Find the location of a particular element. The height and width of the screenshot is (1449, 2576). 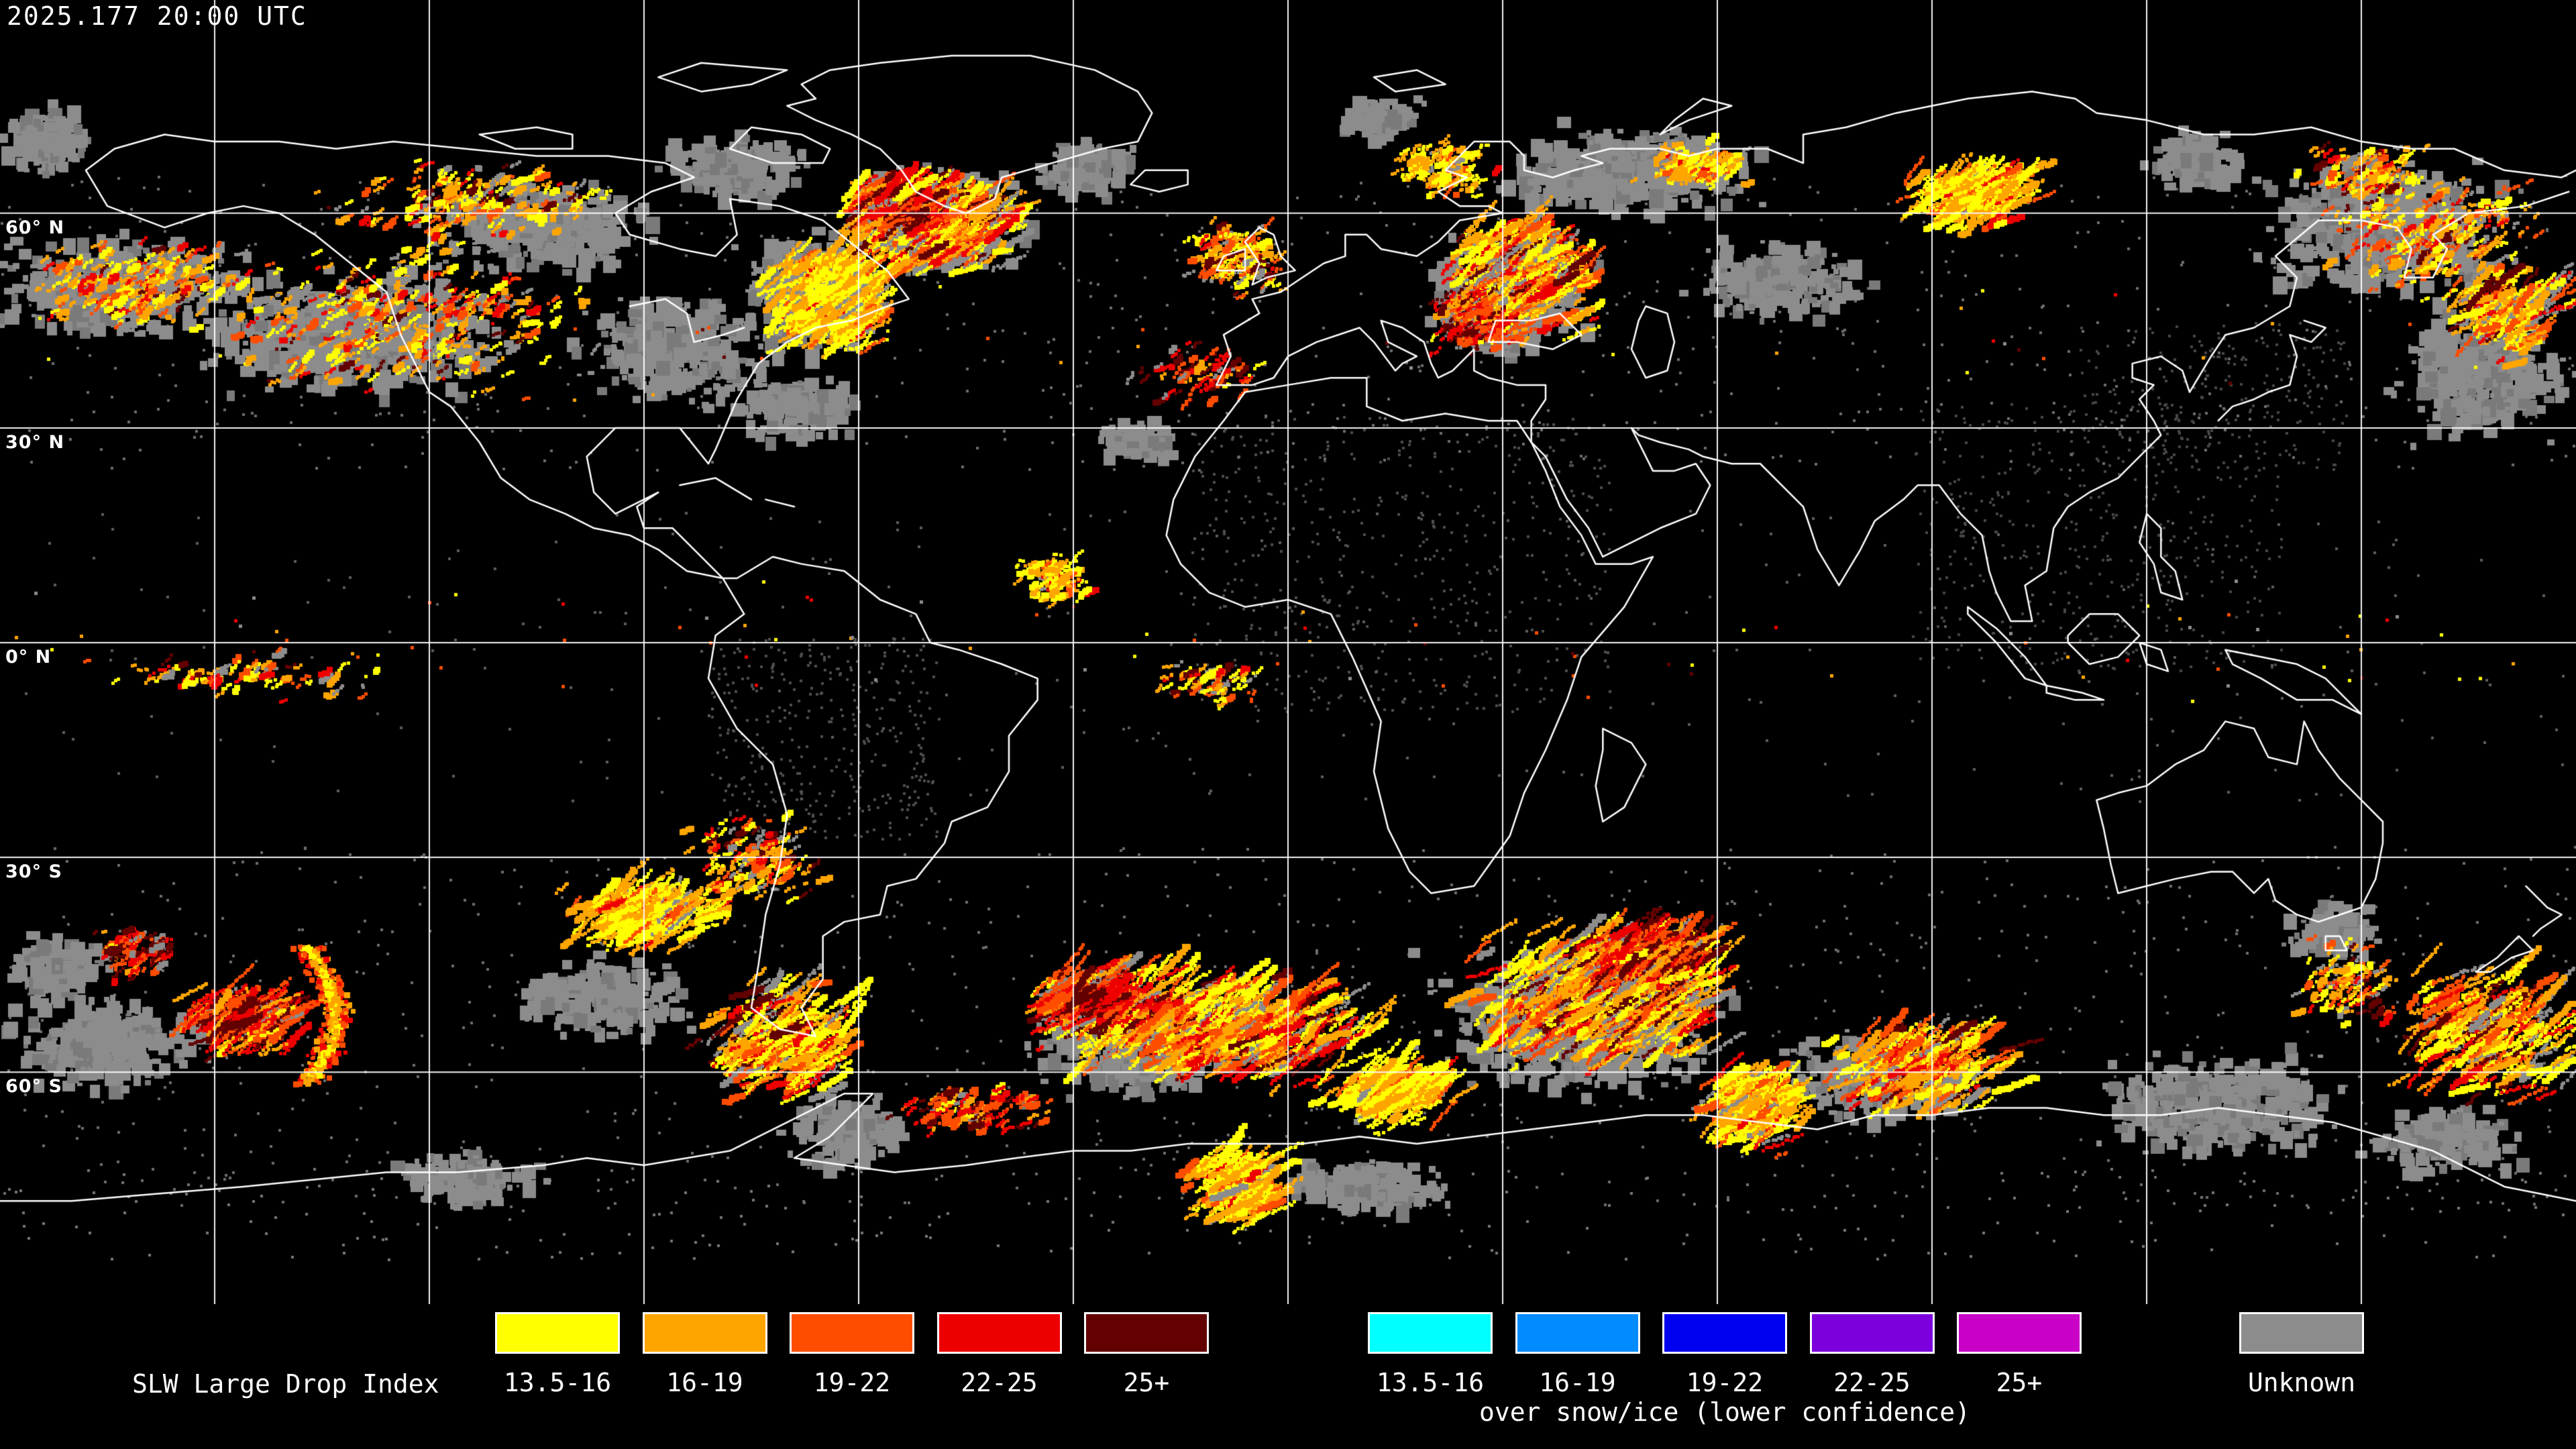

latitude-label: 60° S is located at coordinates (33, 1086).